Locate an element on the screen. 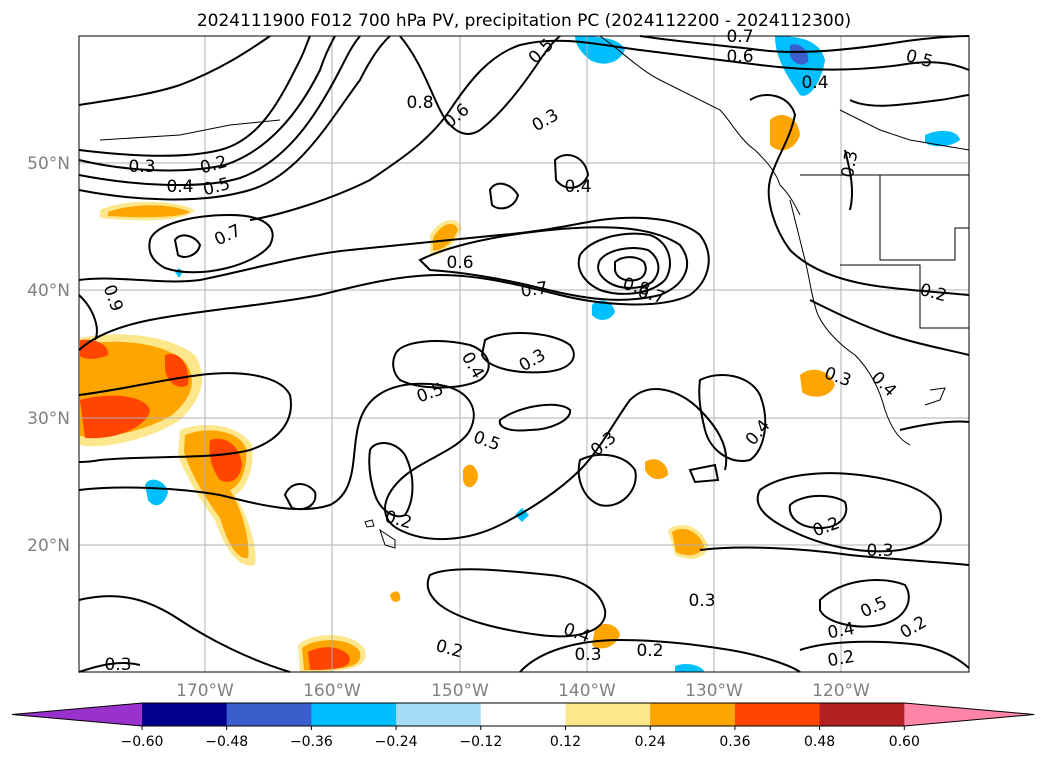  lon-label-150w: 150°W is located at coordinates (460, 691).